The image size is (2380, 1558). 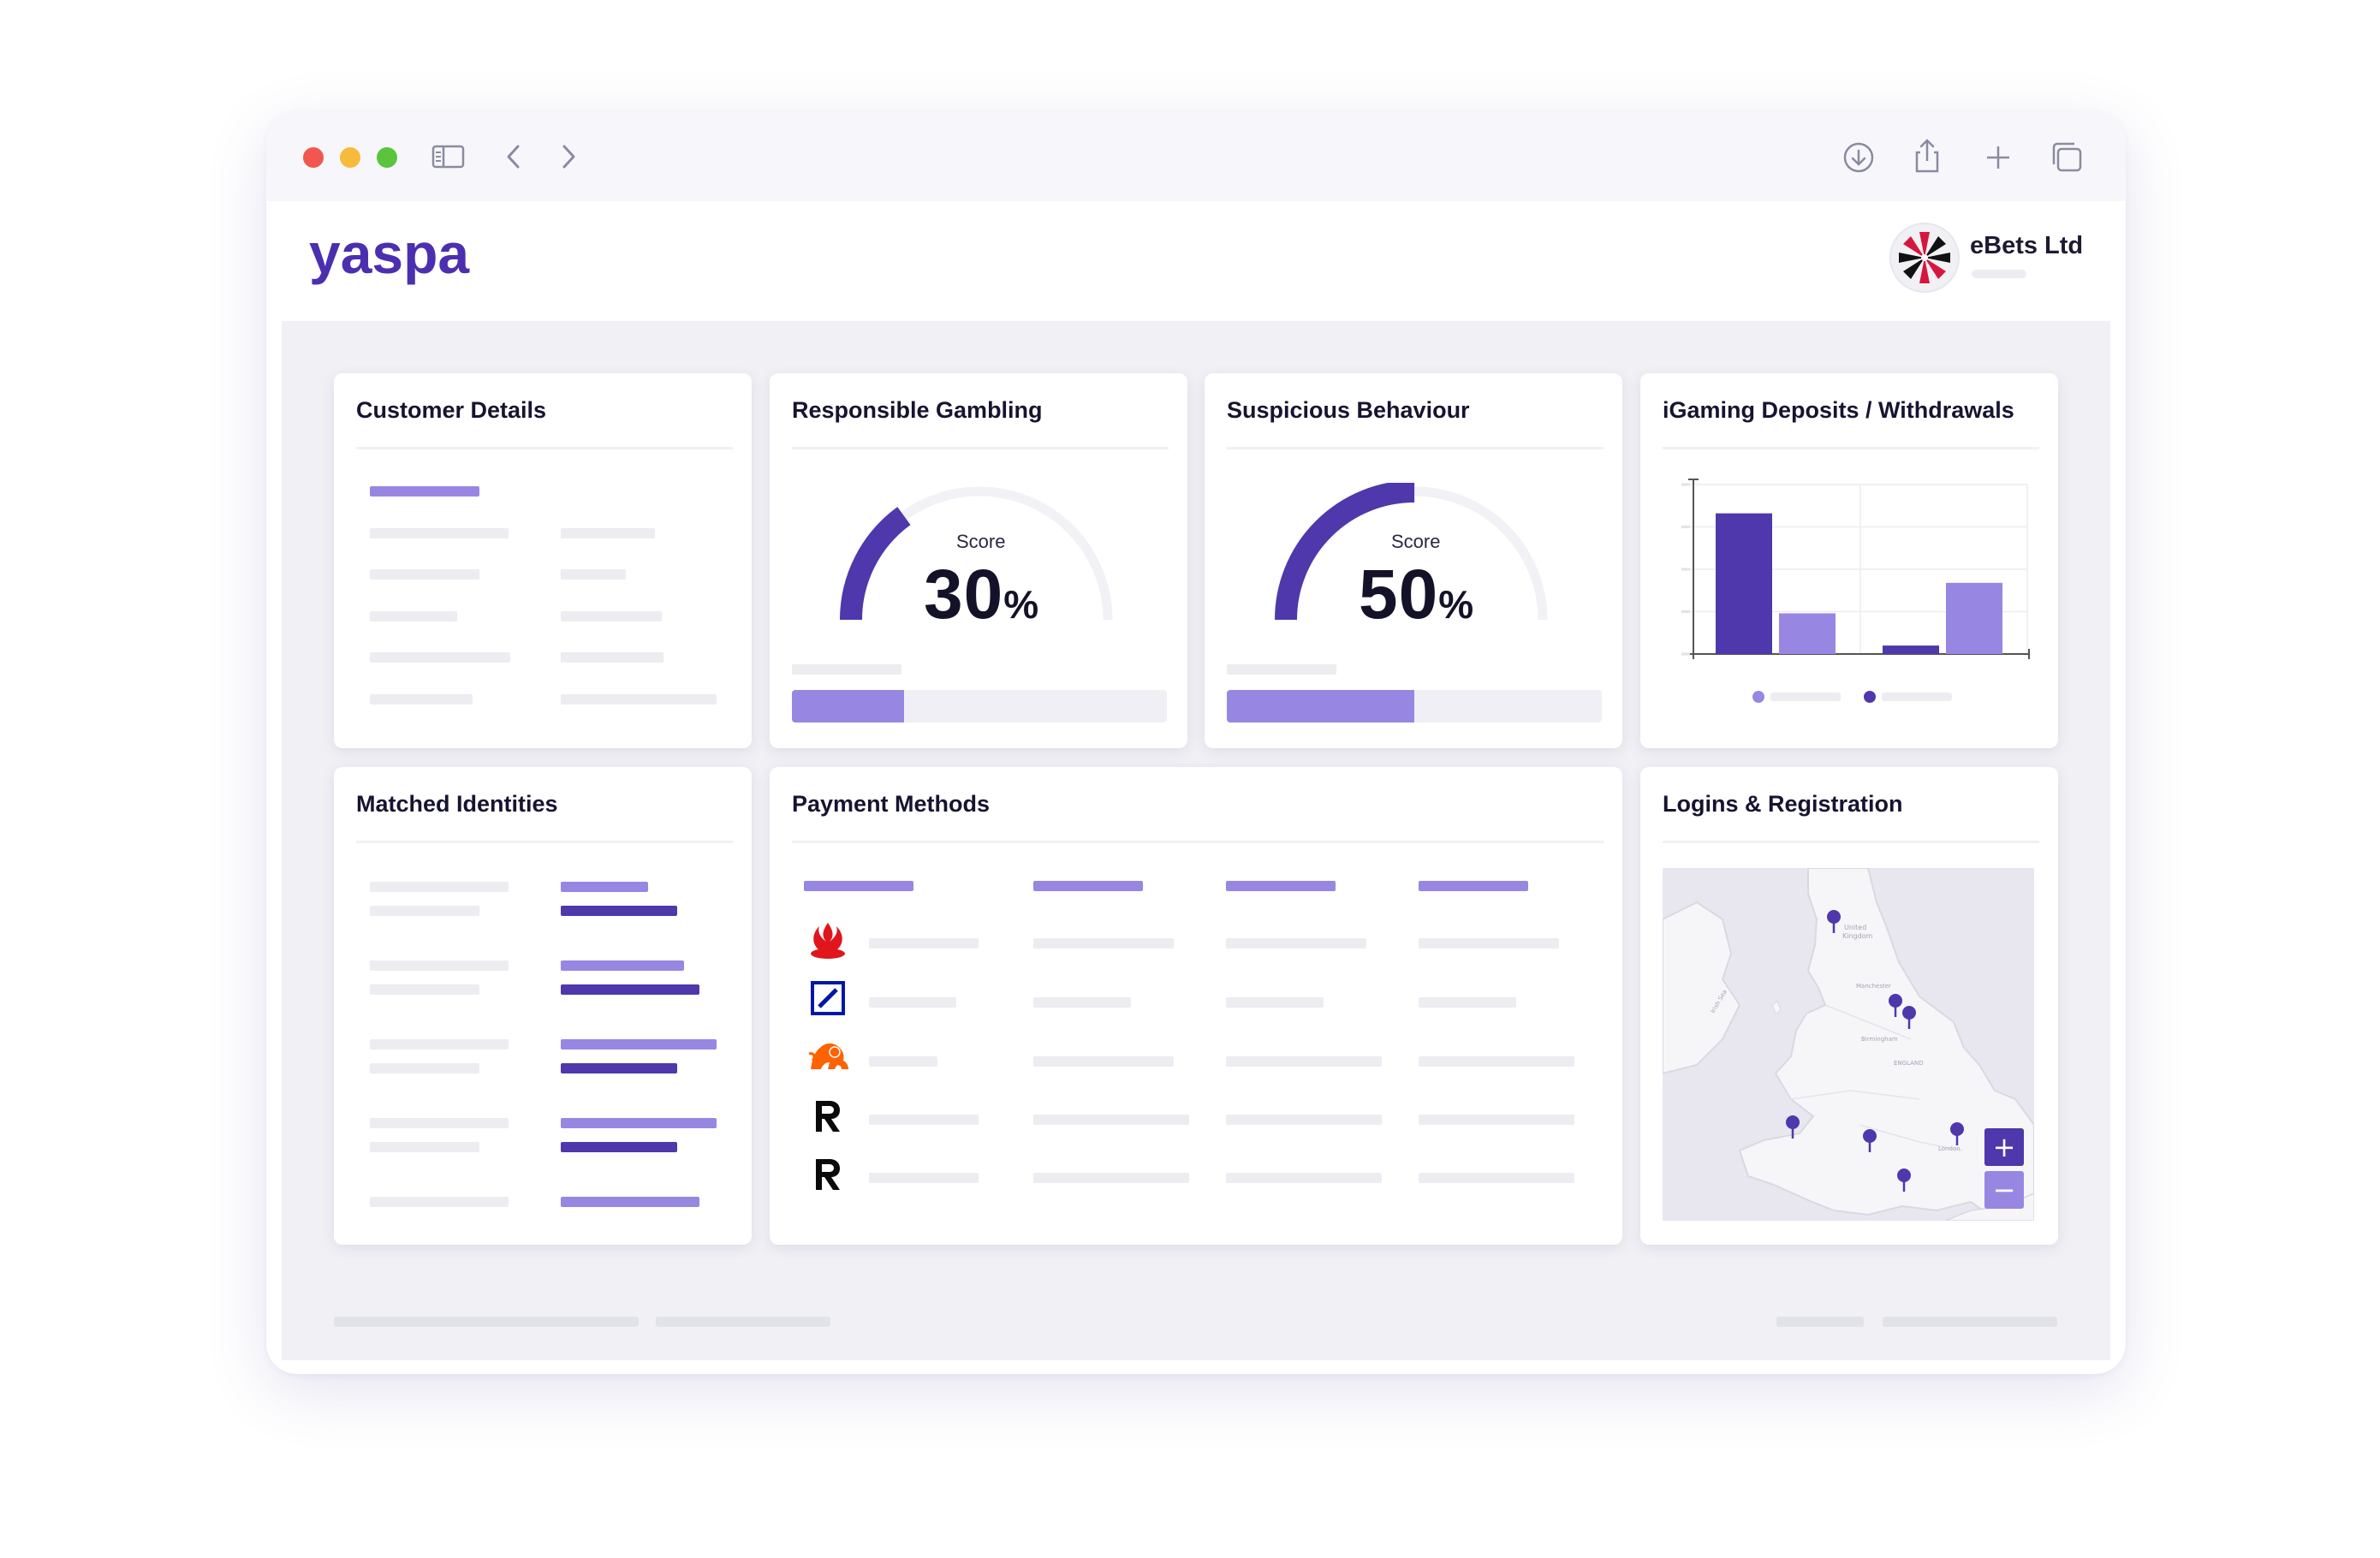 I want to click on svg-text: Manchester, so click(x=1874, y=986).